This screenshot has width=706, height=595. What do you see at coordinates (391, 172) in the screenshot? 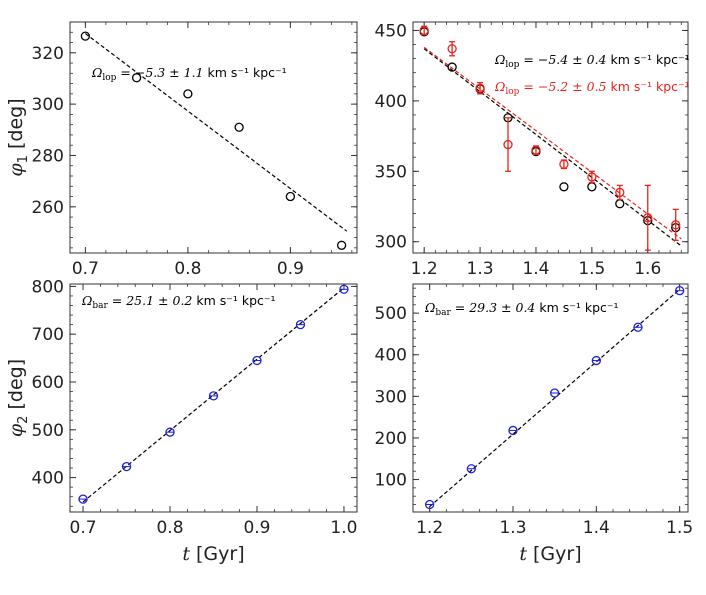
I see `y-tick-label: 350` at bounding box center [391, 172].